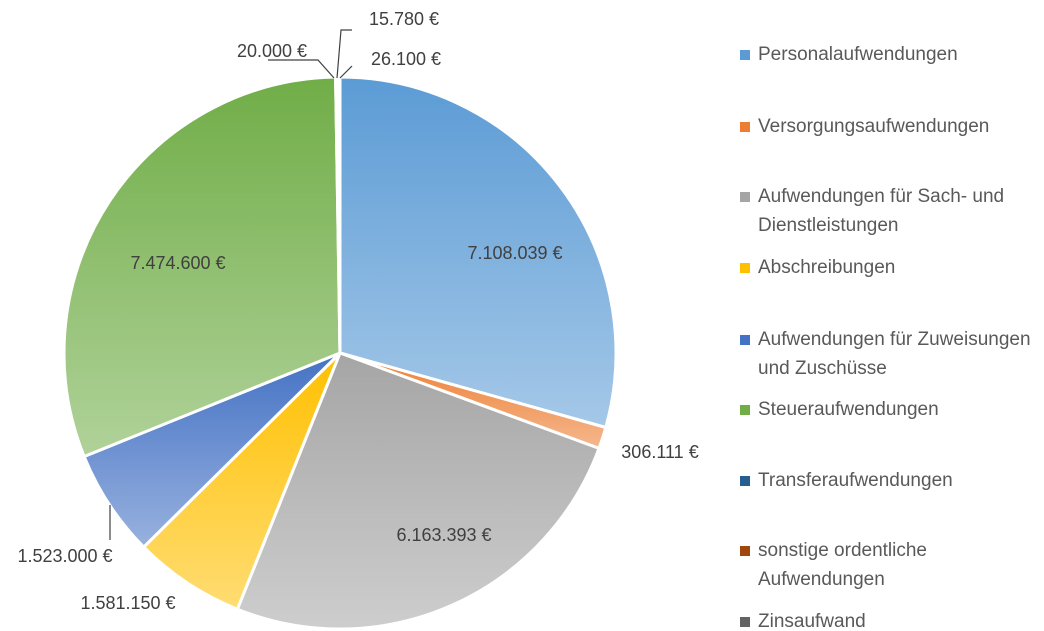 The width and height of the screenshot is (1044, 631). I want to click on legend-item: Versorgungsaufwendungen, so click(888, 126).